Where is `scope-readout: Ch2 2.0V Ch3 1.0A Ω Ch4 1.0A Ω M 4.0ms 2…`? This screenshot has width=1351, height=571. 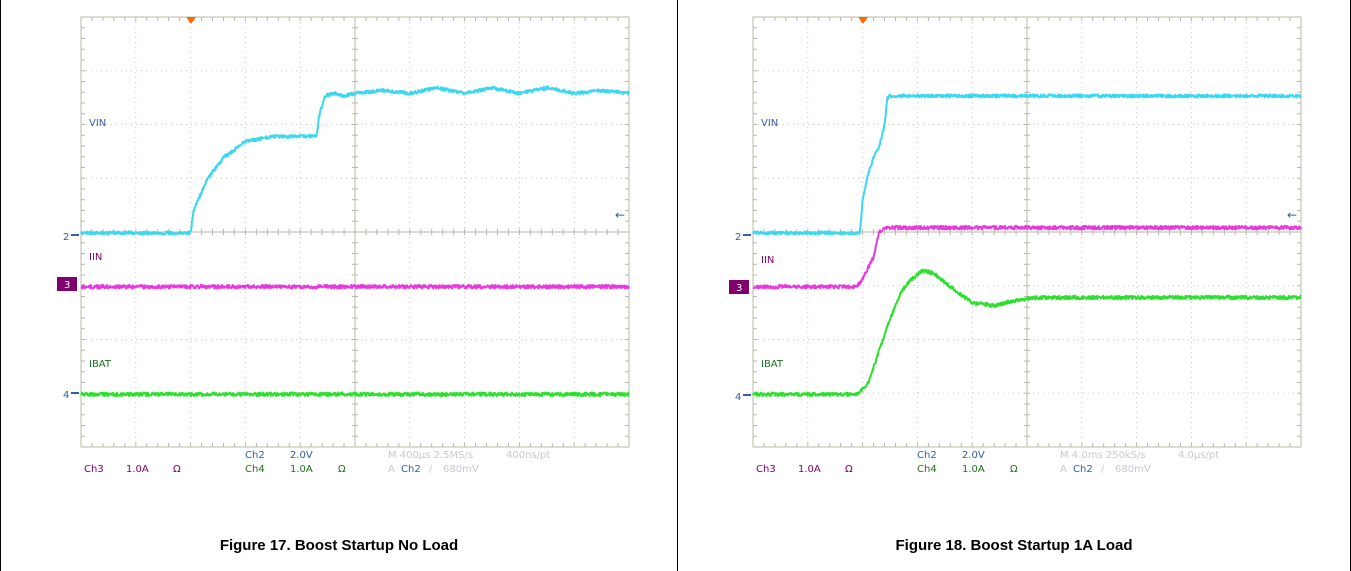
scope-readout: Ch2 2.0V Ch3 1.0A Ω Ch4 1.0A Ω M 4.0ms 2… is located at coordinates (987, 462).